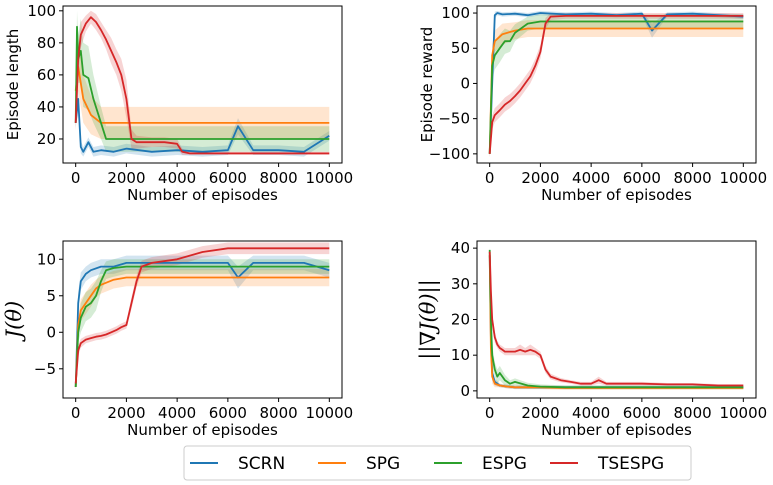 The image size is (773, 485). Describe the element at coordinates (14, 321) in the screenshot. I see `ylabel-j-theta: J(θ)` at that location.